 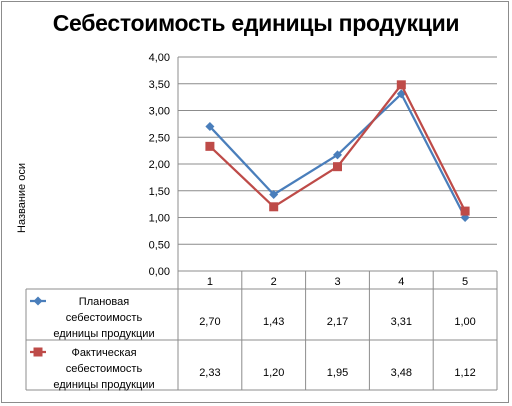 What do you see at coordinates (209, 373) in the screenshot?
I see `table-cell-value: 2,33` at bounding box center [209, 373].